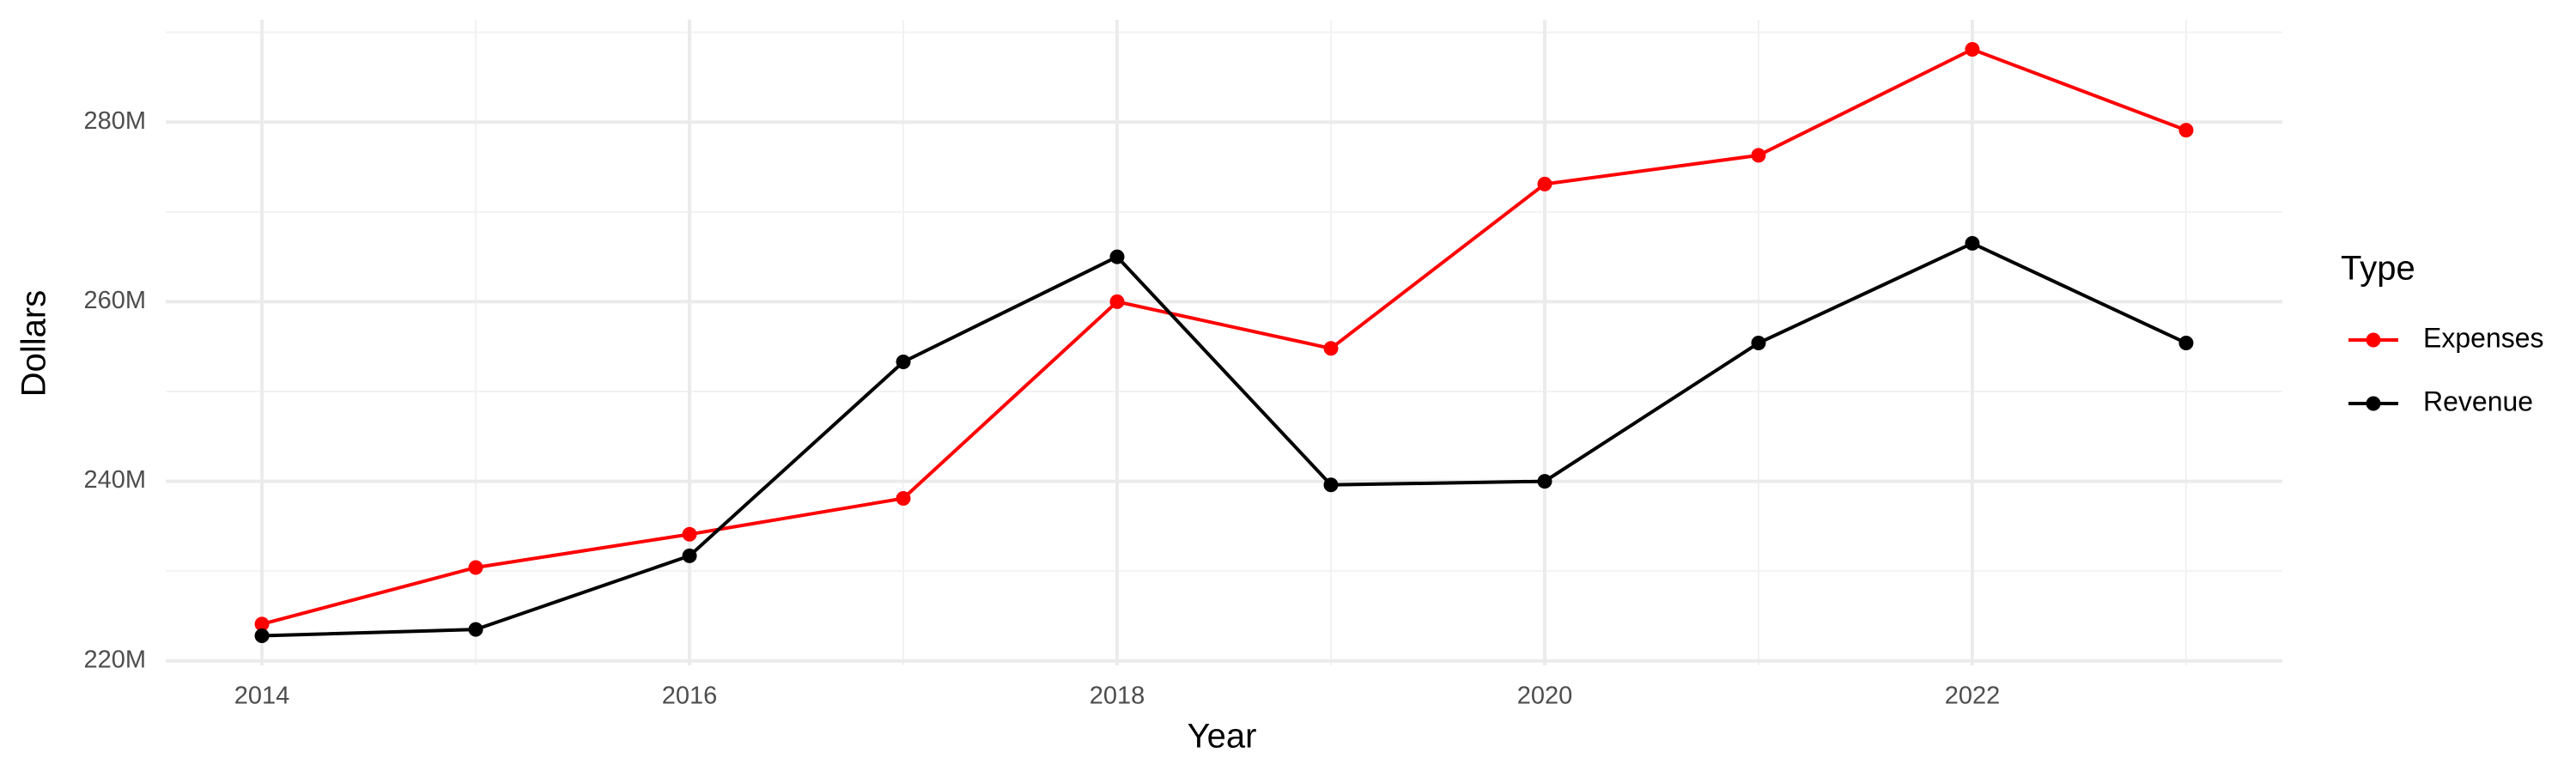  Describe the element at coordinates (1545, 696) in the screenshot. I see `x-tick-label: 2020` at that location.